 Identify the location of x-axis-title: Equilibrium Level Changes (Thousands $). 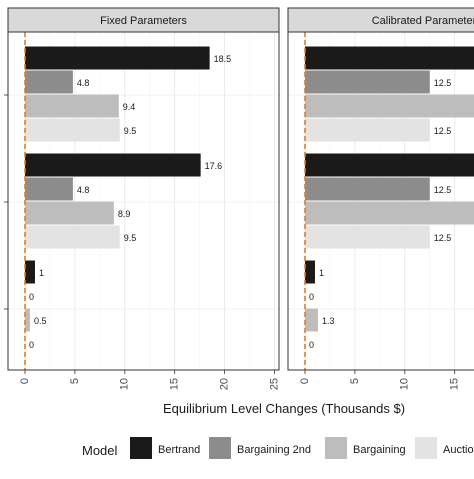
(284, 408).